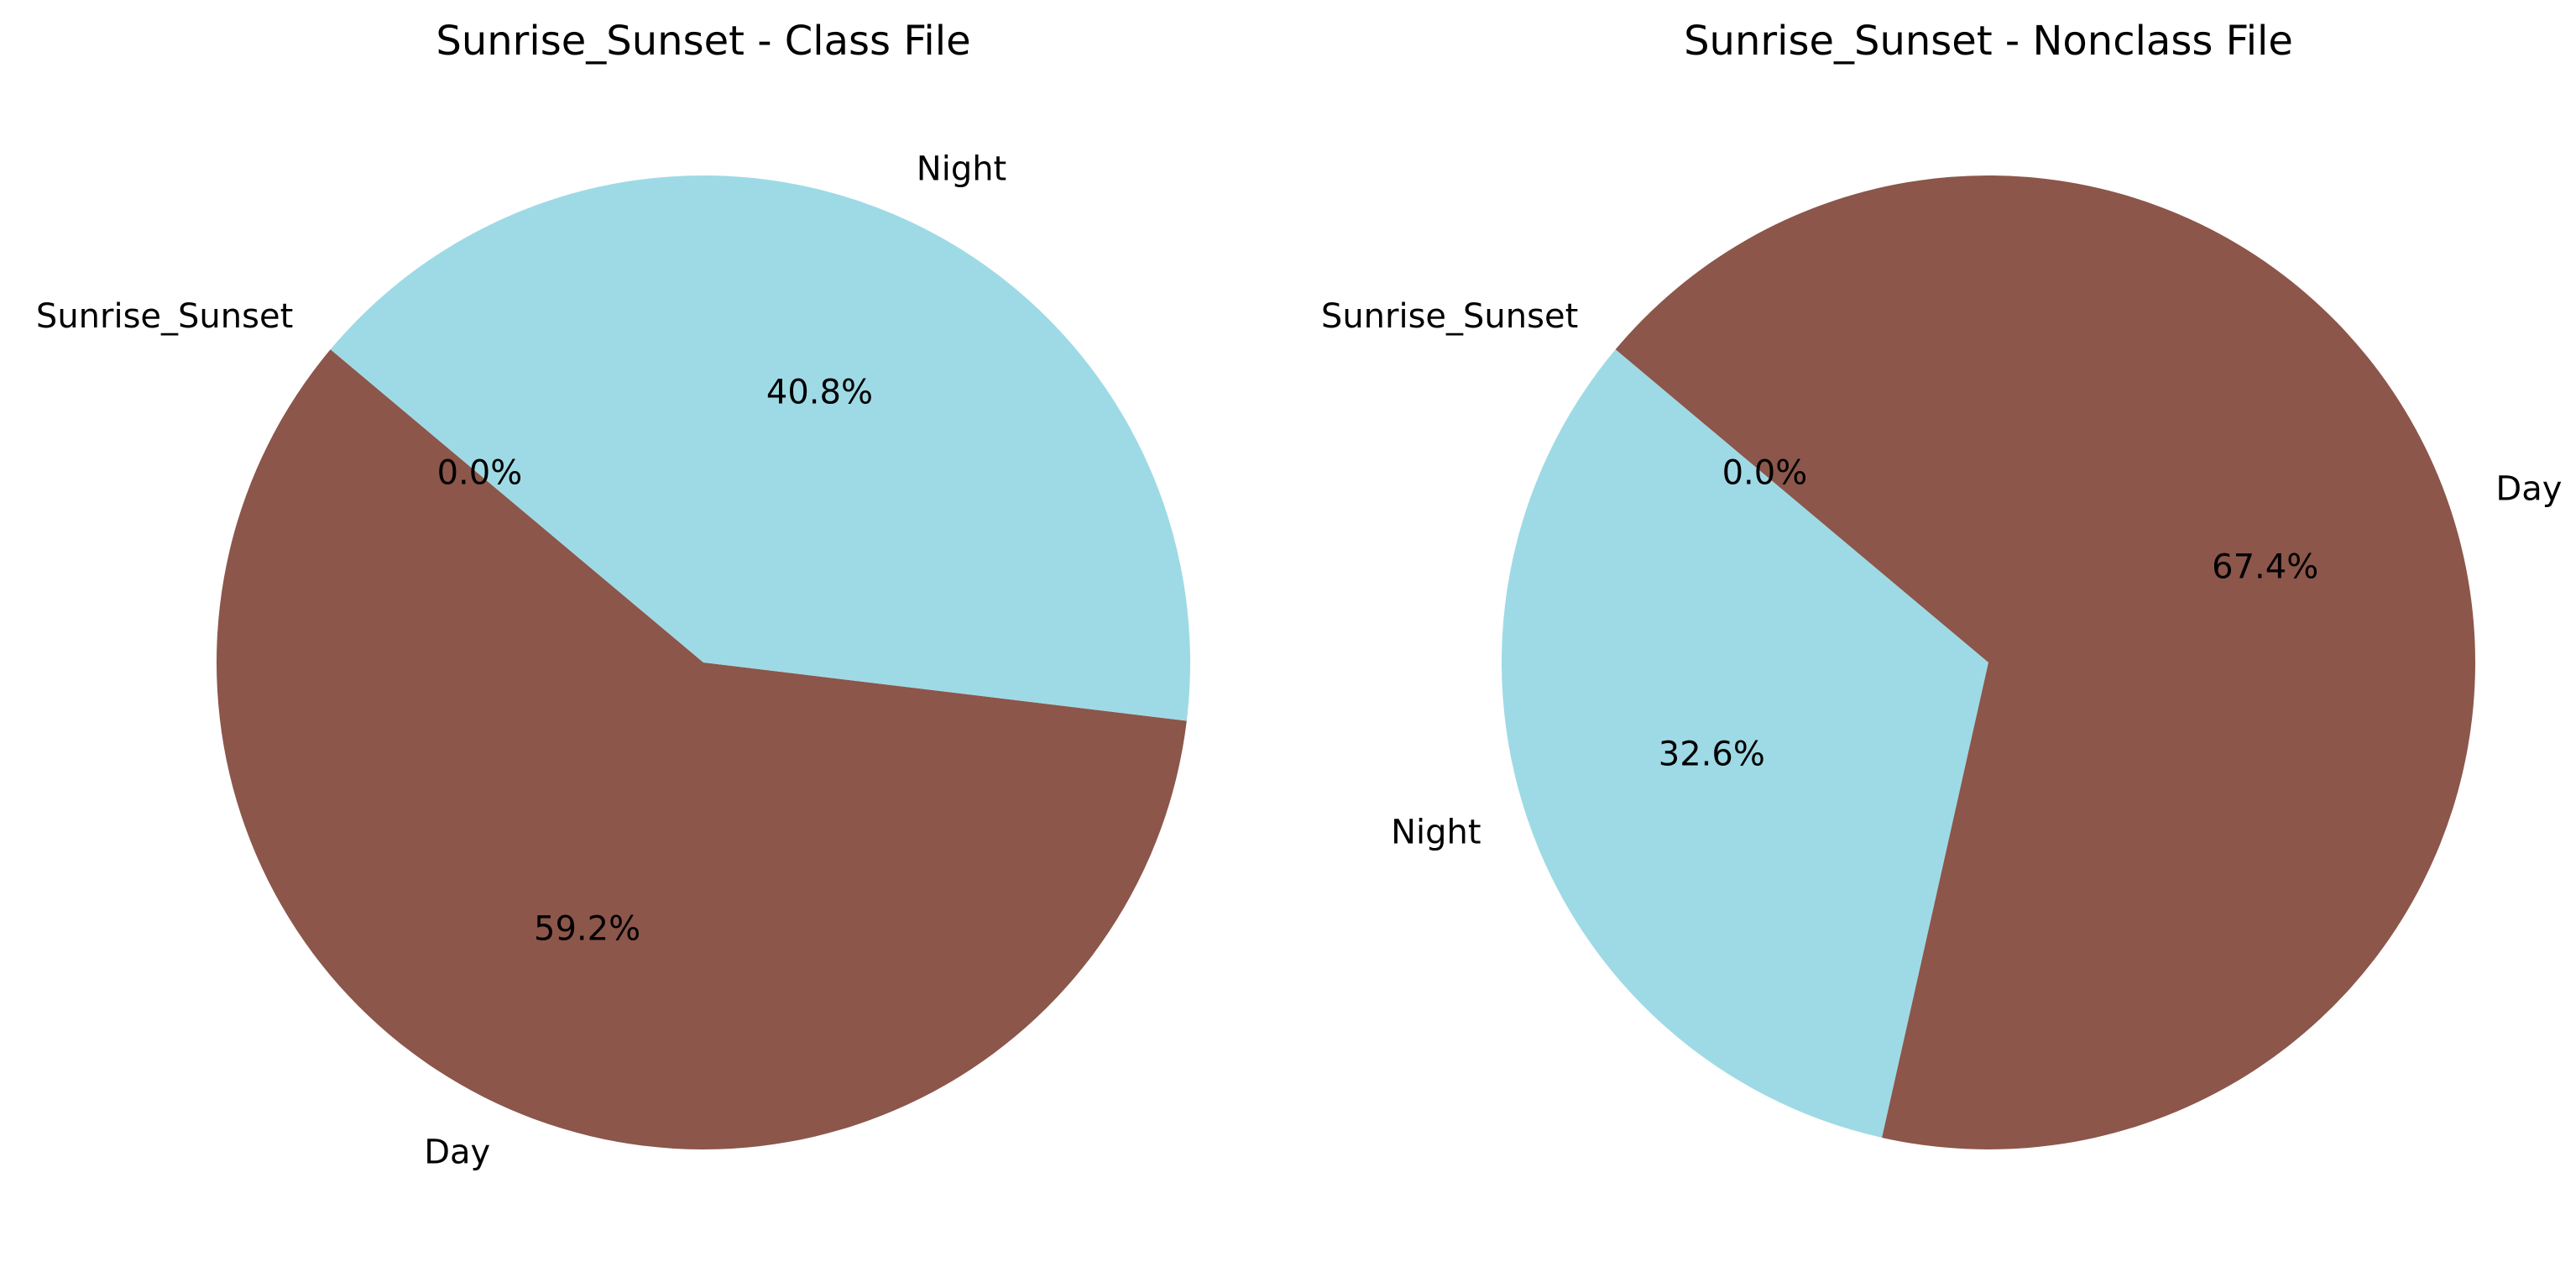 Image resolution: width=2576 pixels, height=1267 pixels. Describe the element at coordinates (2265, 567) in the screenshot. I see `slice-percent-day: 67.4%` at that location.